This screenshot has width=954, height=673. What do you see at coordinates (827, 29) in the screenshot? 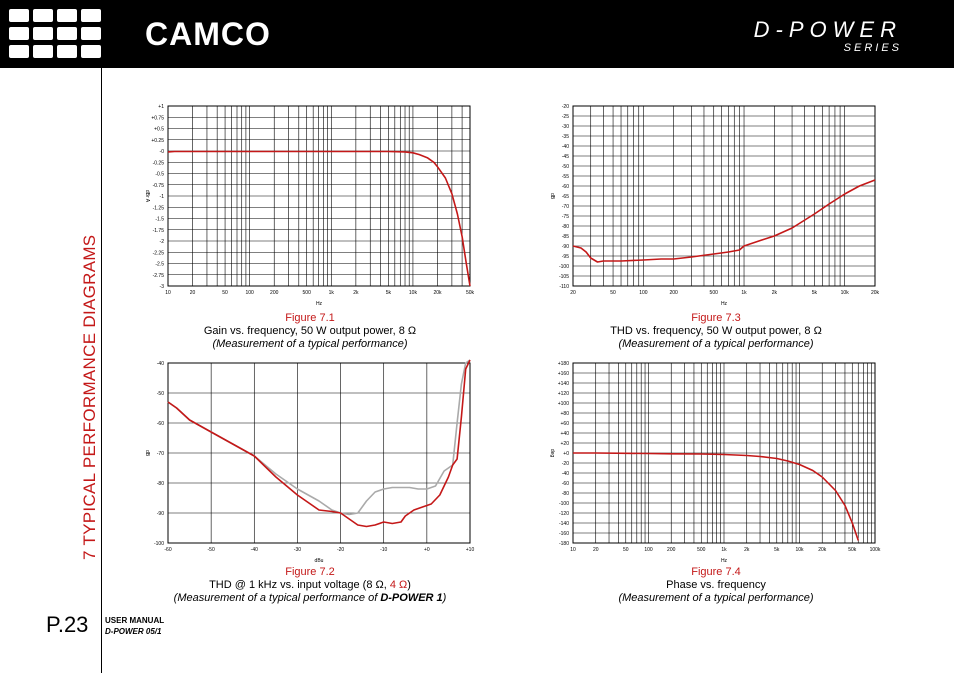
I see `series-title: D-POWER` at bounding box center [827, 29].